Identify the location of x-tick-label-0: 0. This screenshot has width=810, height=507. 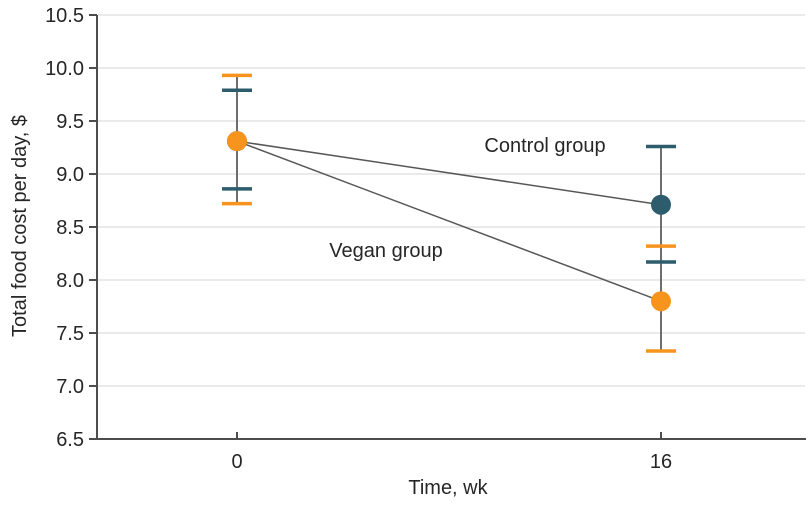
(236, 462).